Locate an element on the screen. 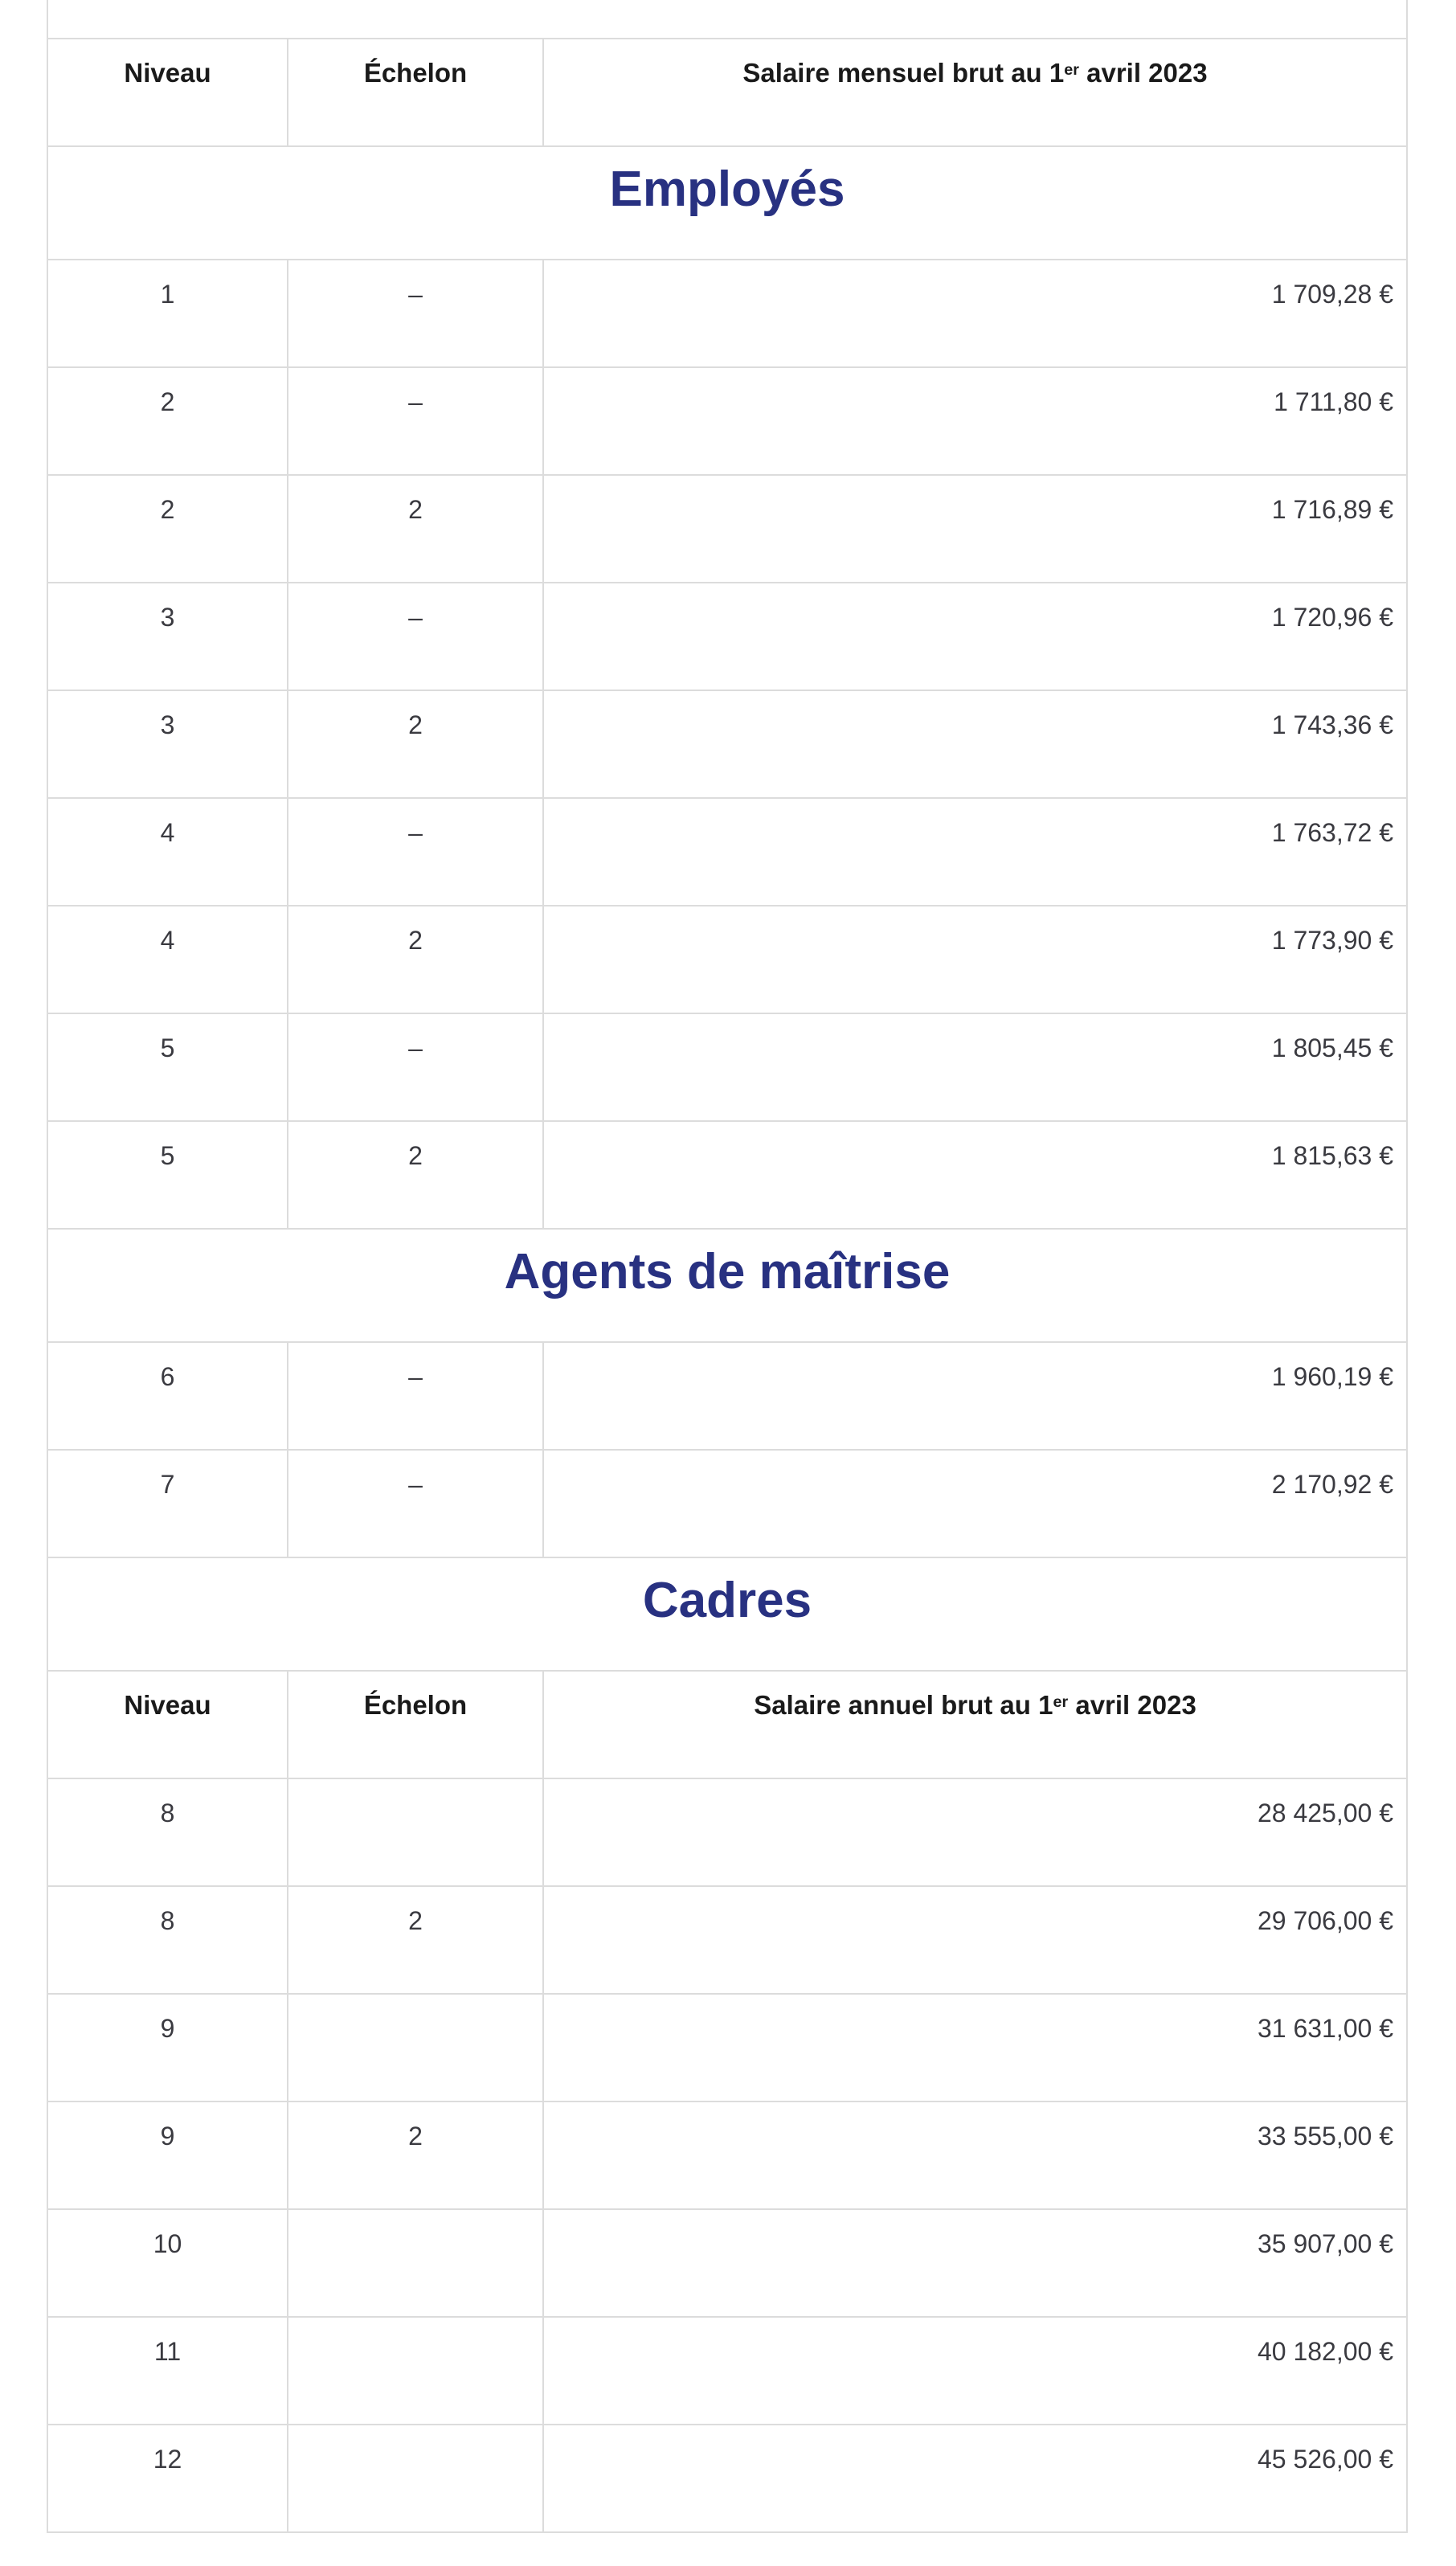 The height and width of the screenshot is (2566, 1456). table-row: 3 – 1 720,96 € is located at coordinates (728, 636).